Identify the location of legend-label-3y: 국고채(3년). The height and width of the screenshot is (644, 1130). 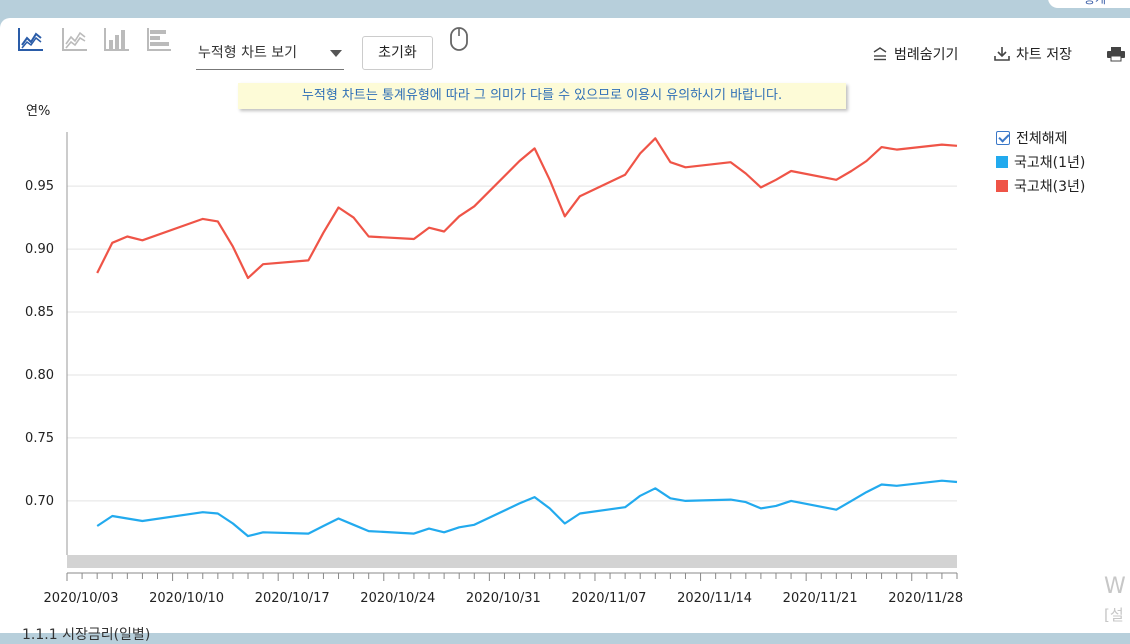
(1050, 187).